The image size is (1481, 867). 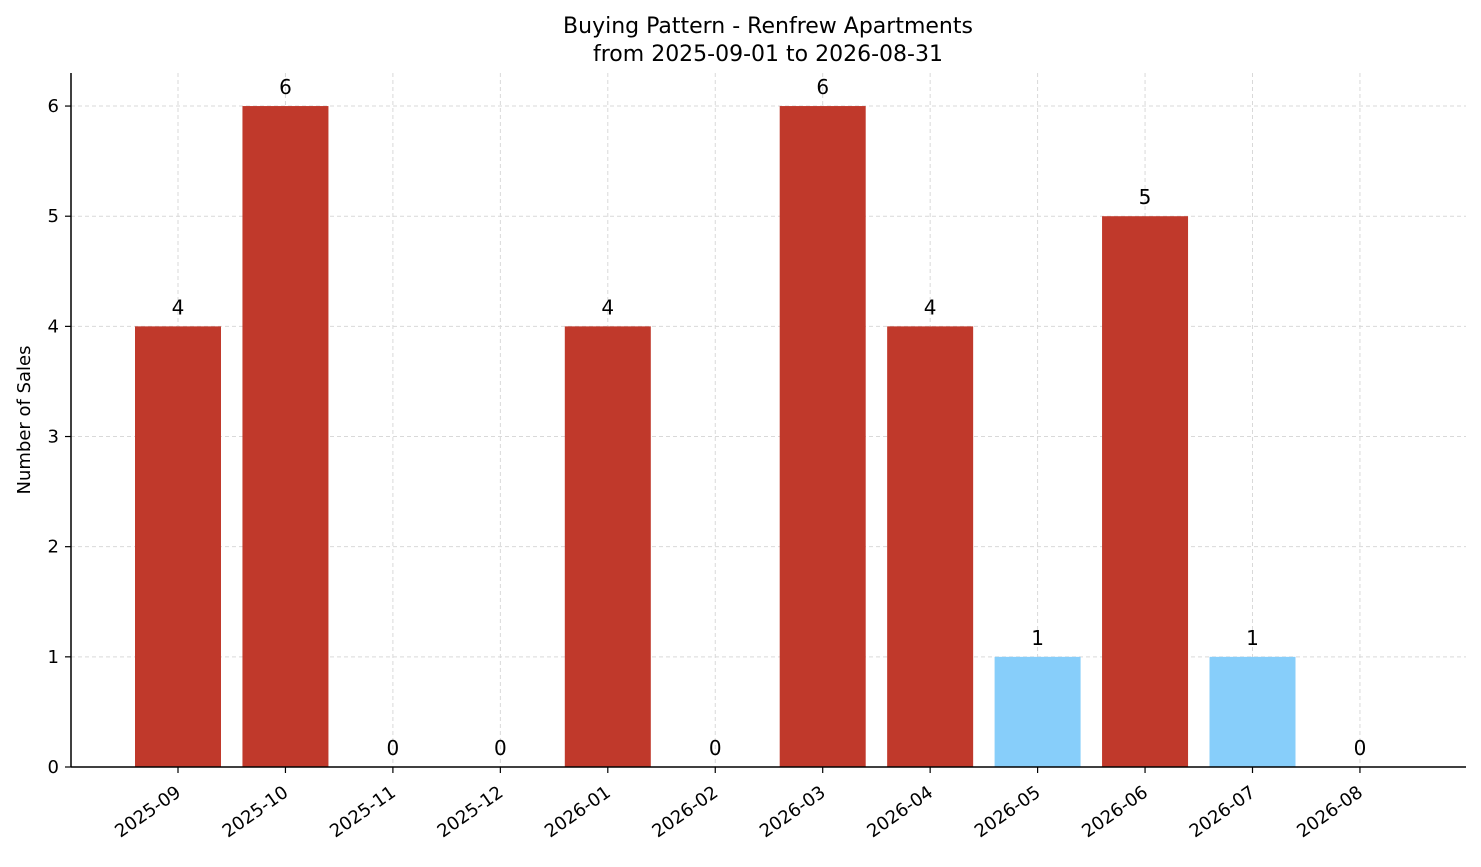 I want to click on y-tick-label: 5, so click(x=53, y=216).